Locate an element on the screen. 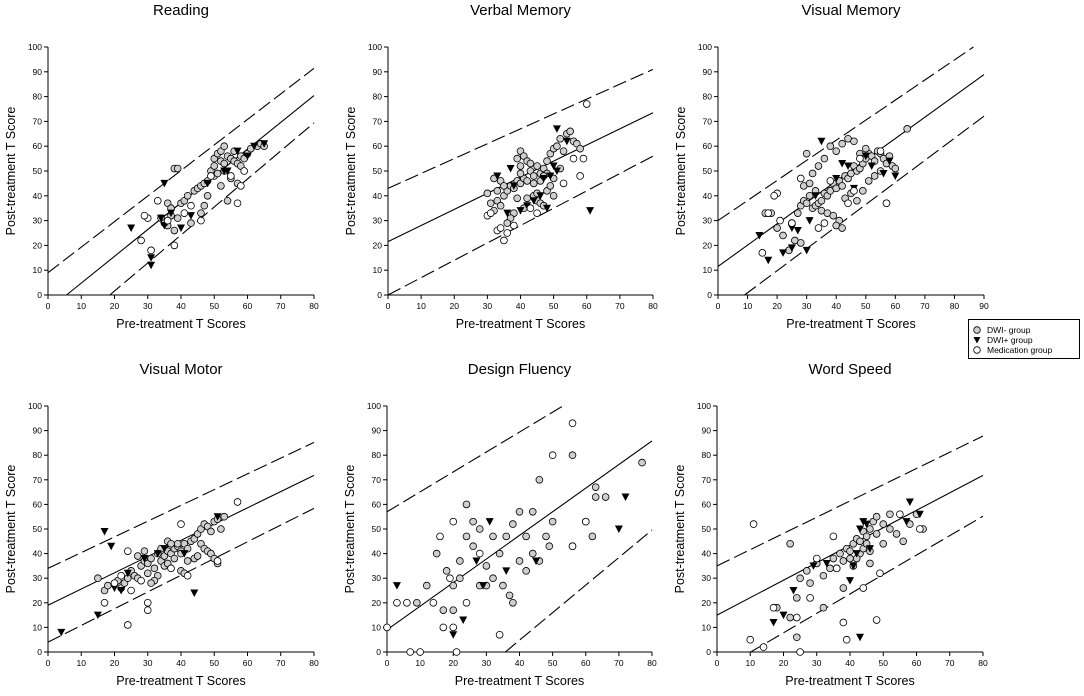  chart-title-verbal-memory: Verbal Memory is located at coordinates (520, 10).